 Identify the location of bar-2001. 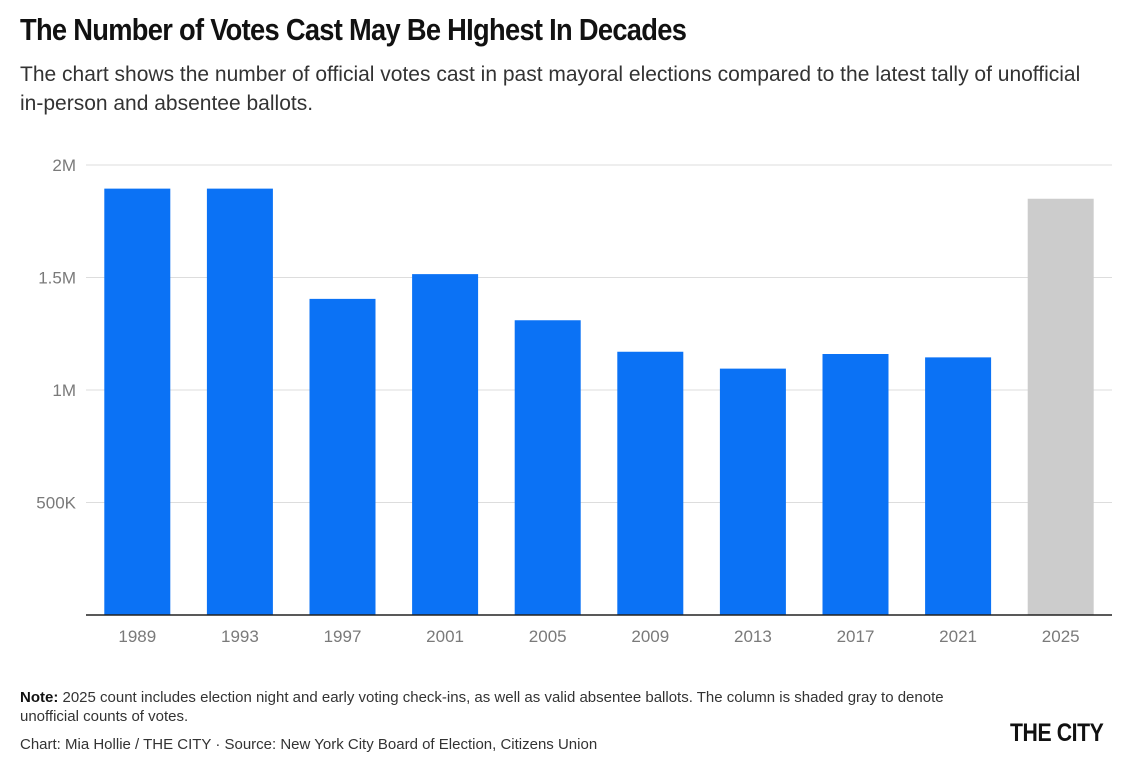
(445, 444).